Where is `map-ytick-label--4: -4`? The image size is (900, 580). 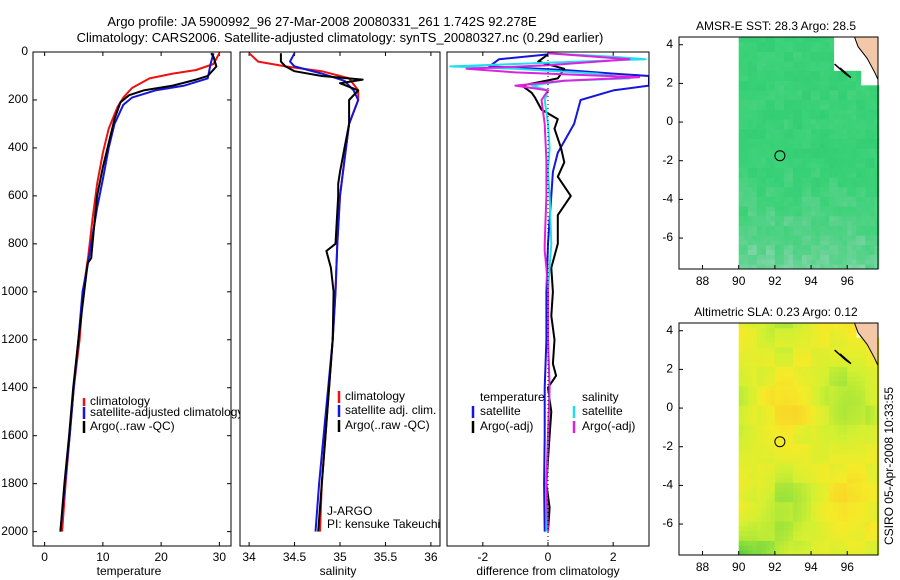
map-ytick-label--4: -4 is located at coordinates (667, 485).